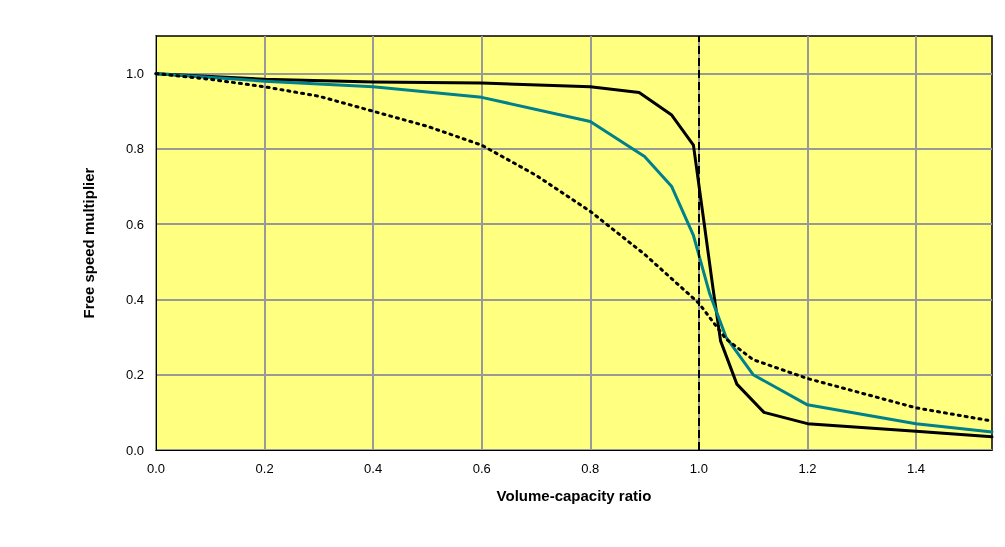 The image size is (1005, 547). Describe the element at coordinates (590, 468) in the screenshot. I see `x-tick-label: 0.8` at that location.